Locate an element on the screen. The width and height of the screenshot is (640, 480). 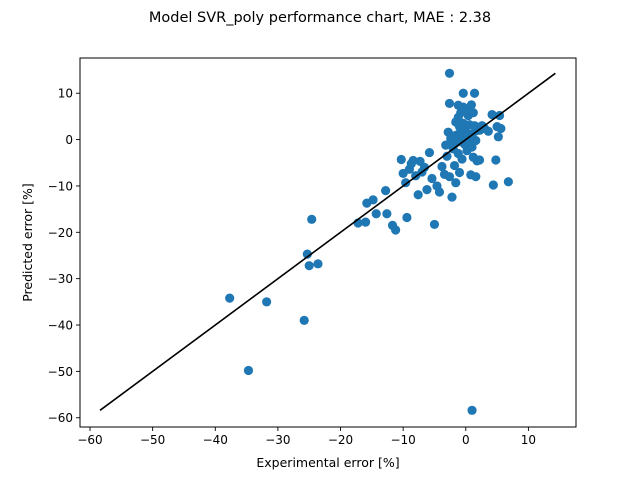
x-tick-label: 0 is located at coordinates (466, 440).